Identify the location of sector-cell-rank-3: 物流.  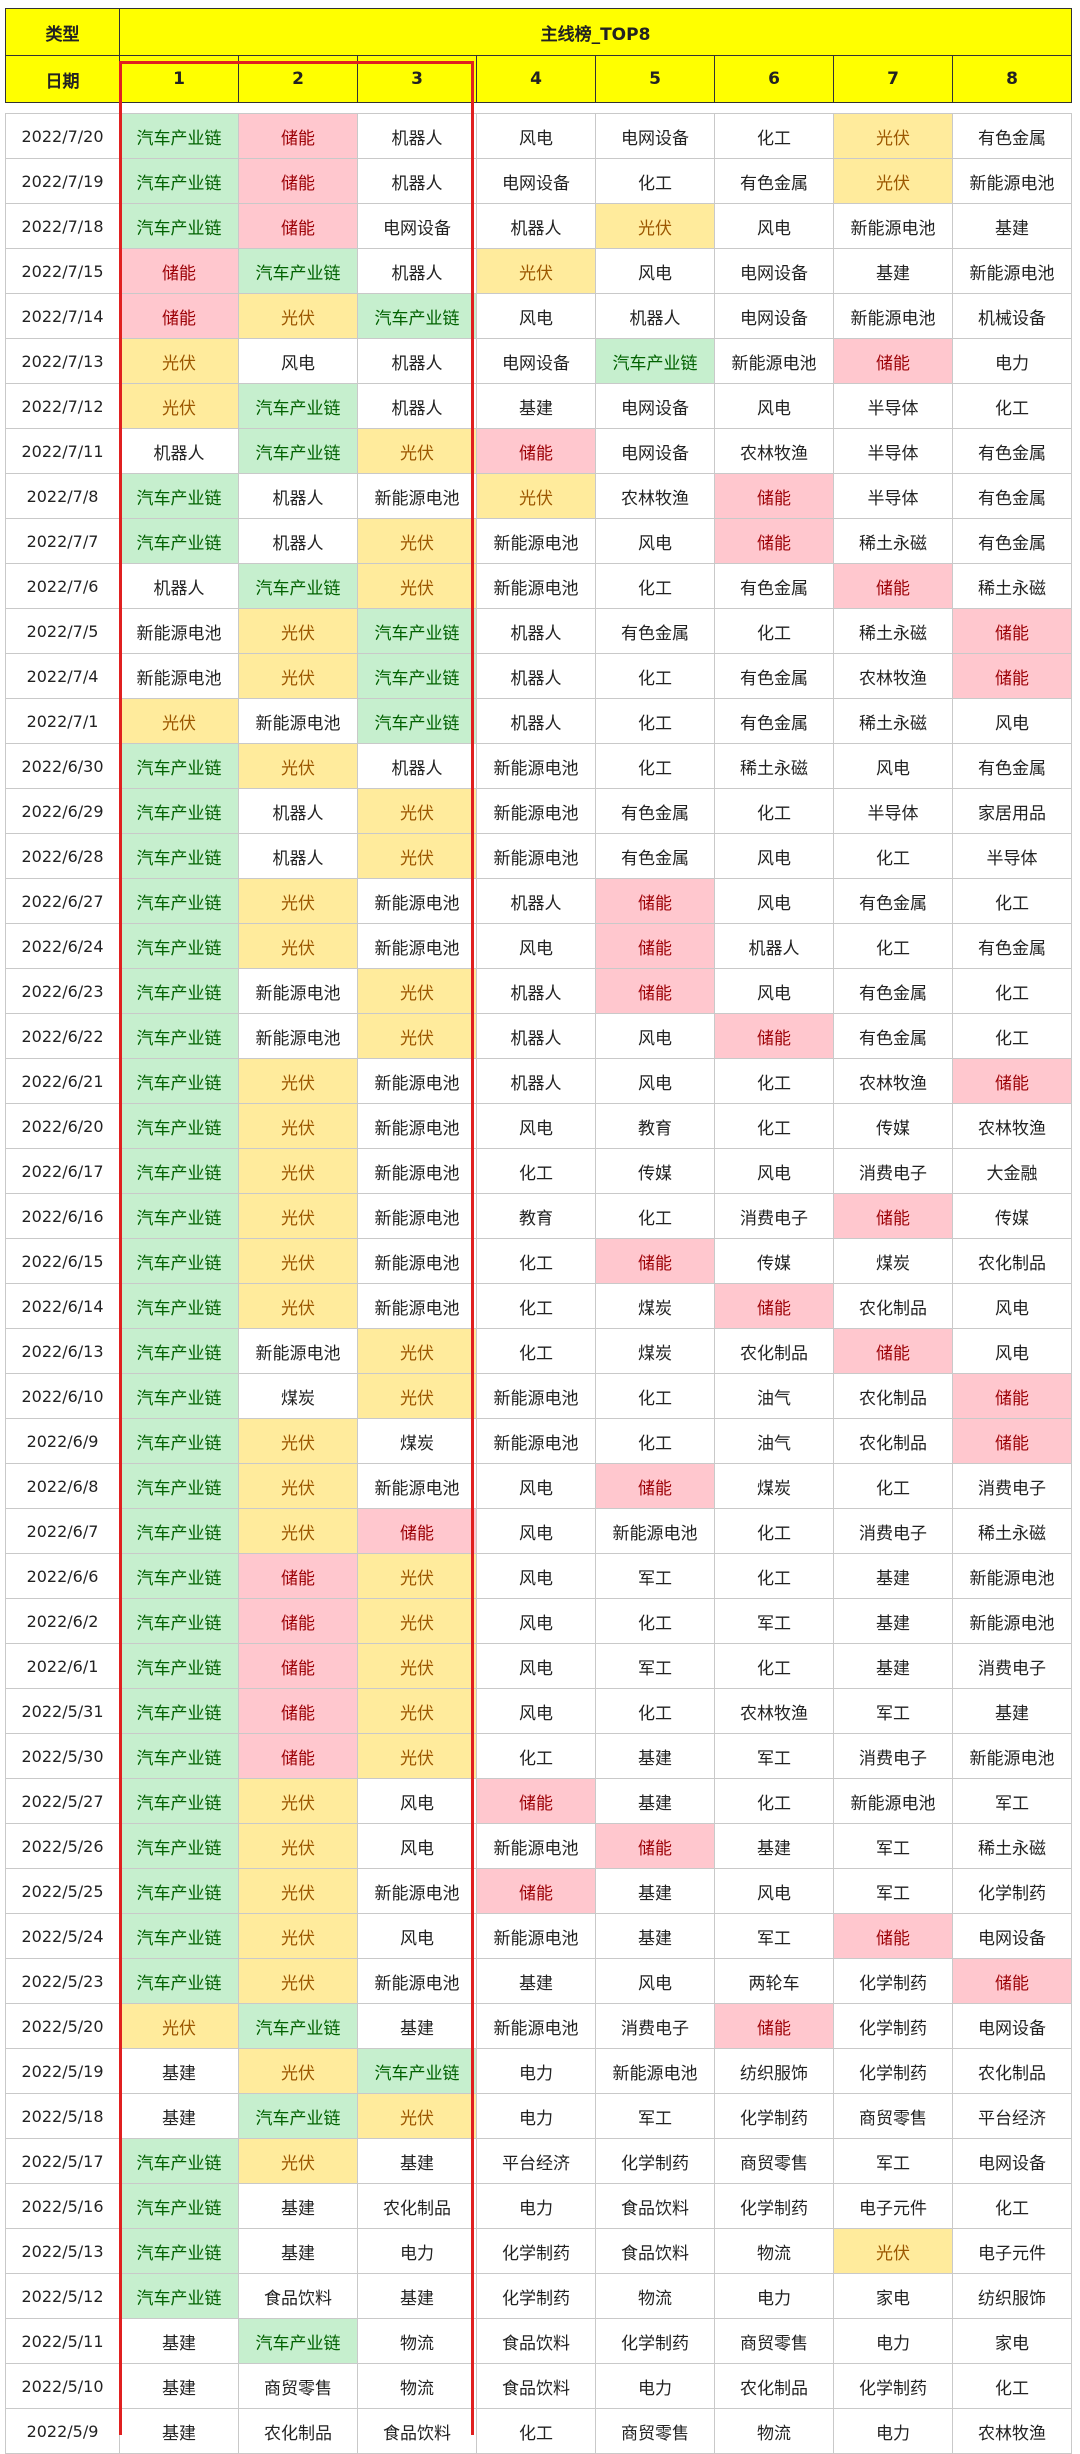
(417, 2341).